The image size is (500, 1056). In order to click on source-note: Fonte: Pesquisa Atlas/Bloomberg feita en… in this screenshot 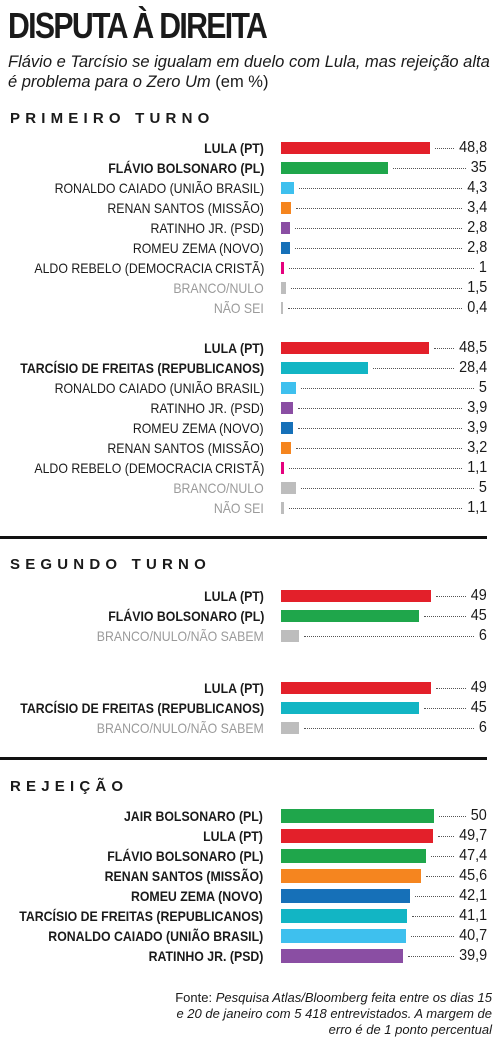, I will do `click(332, 1014)`.